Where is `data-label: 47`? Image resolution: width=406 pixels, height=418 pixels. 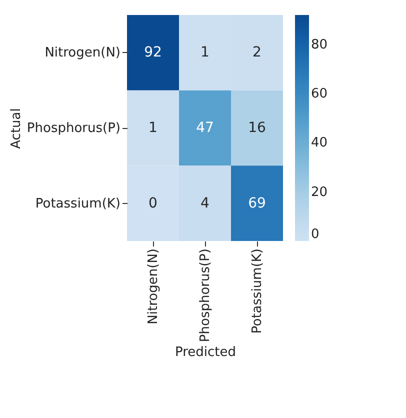
data-label: 47 is located at coordinates (205, 128).